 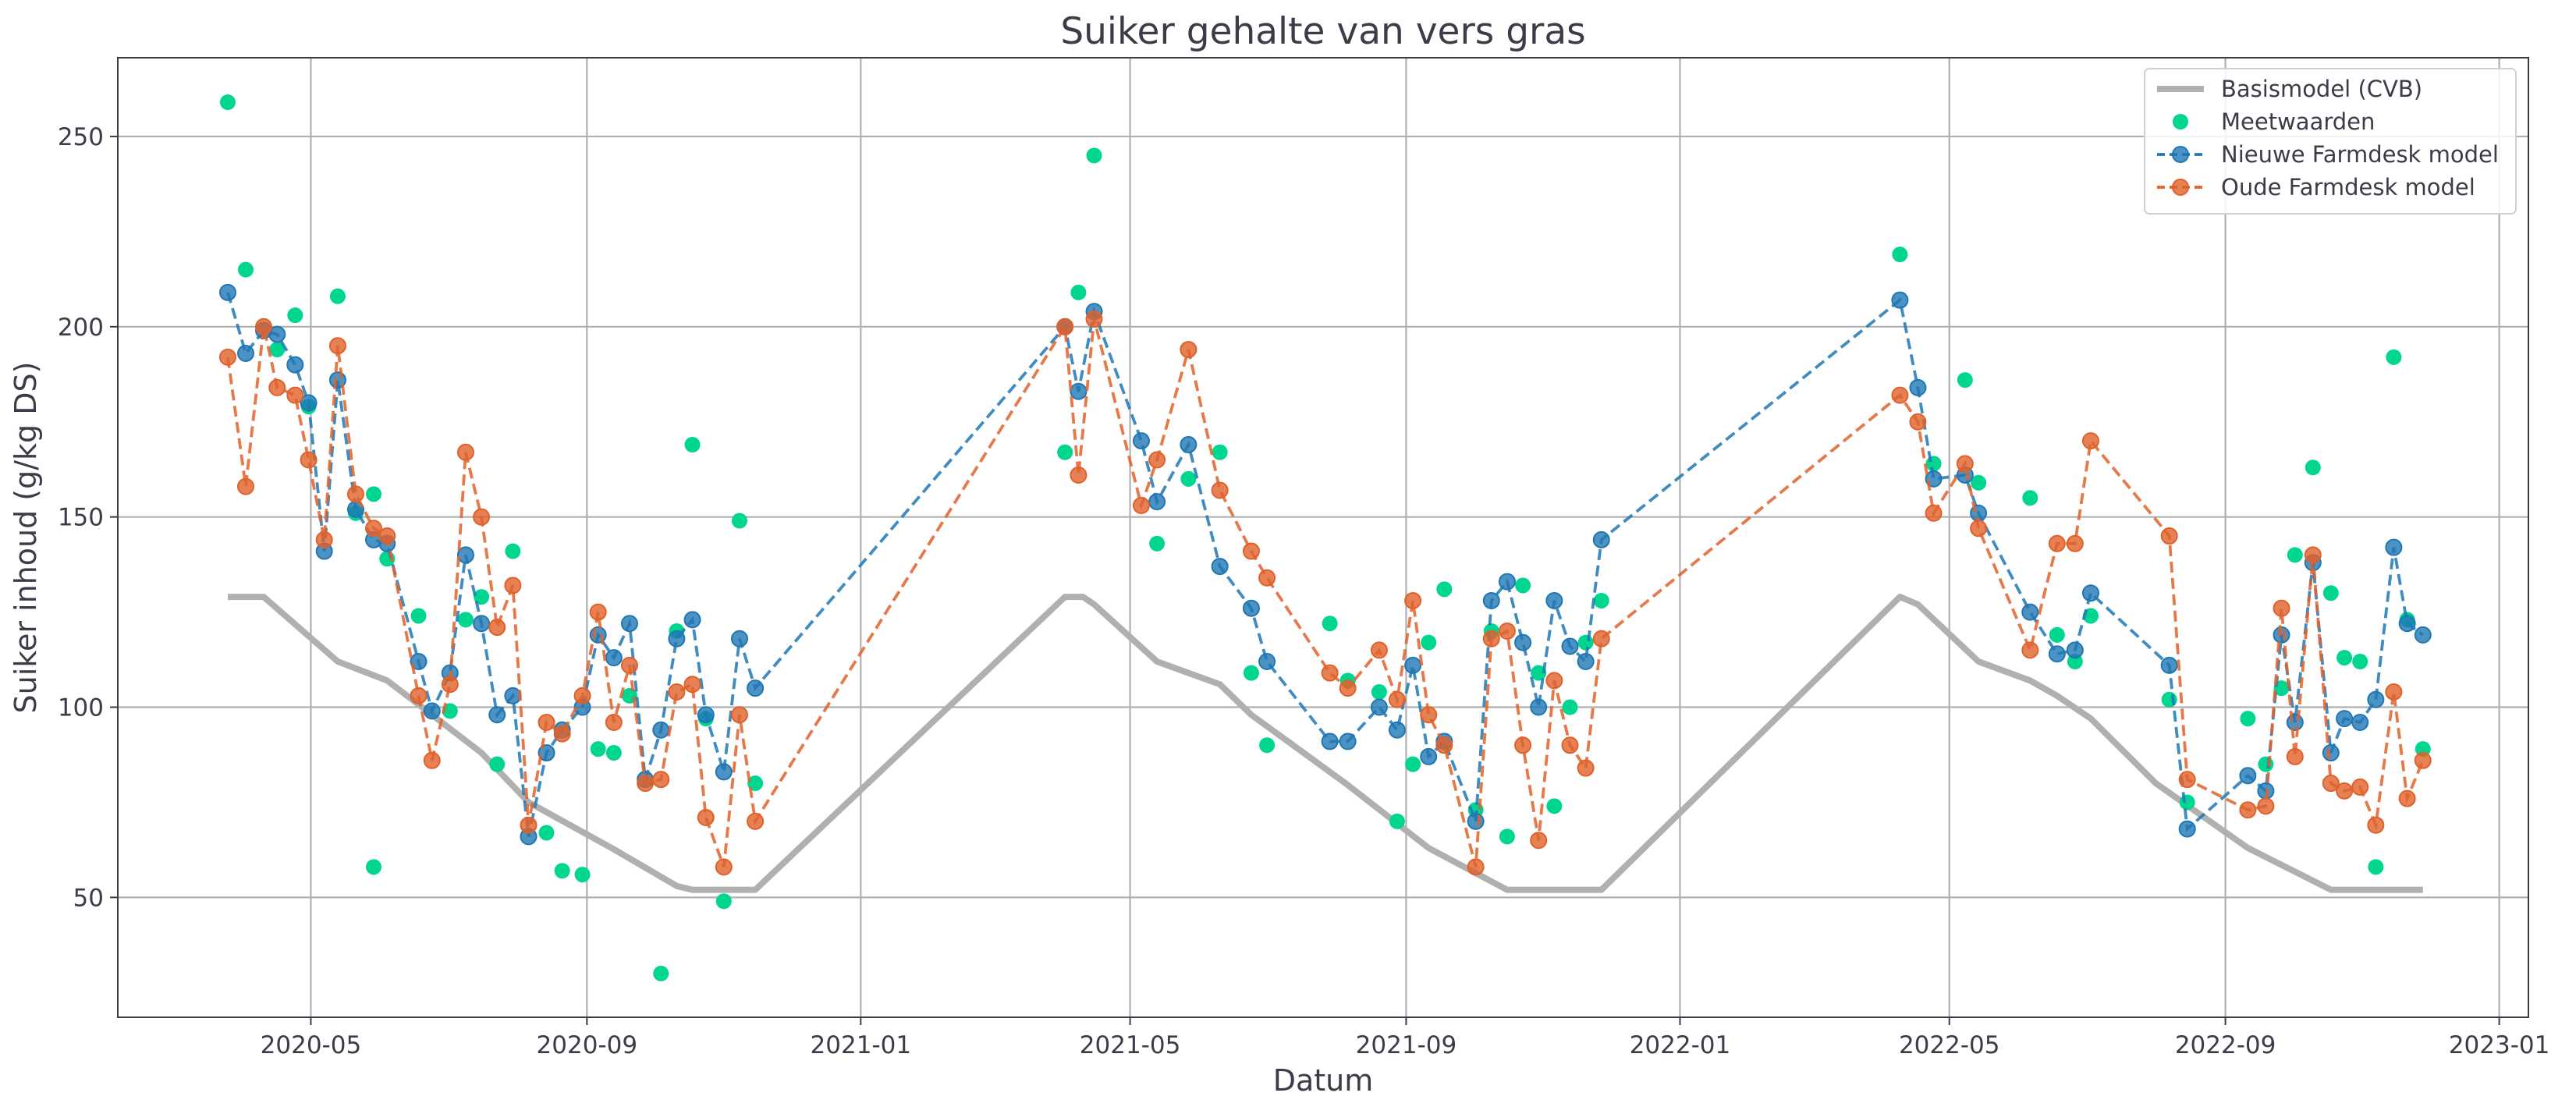 I want to click on legend-entry: Oude Farmdesk model, so click(x=2316, y=187).